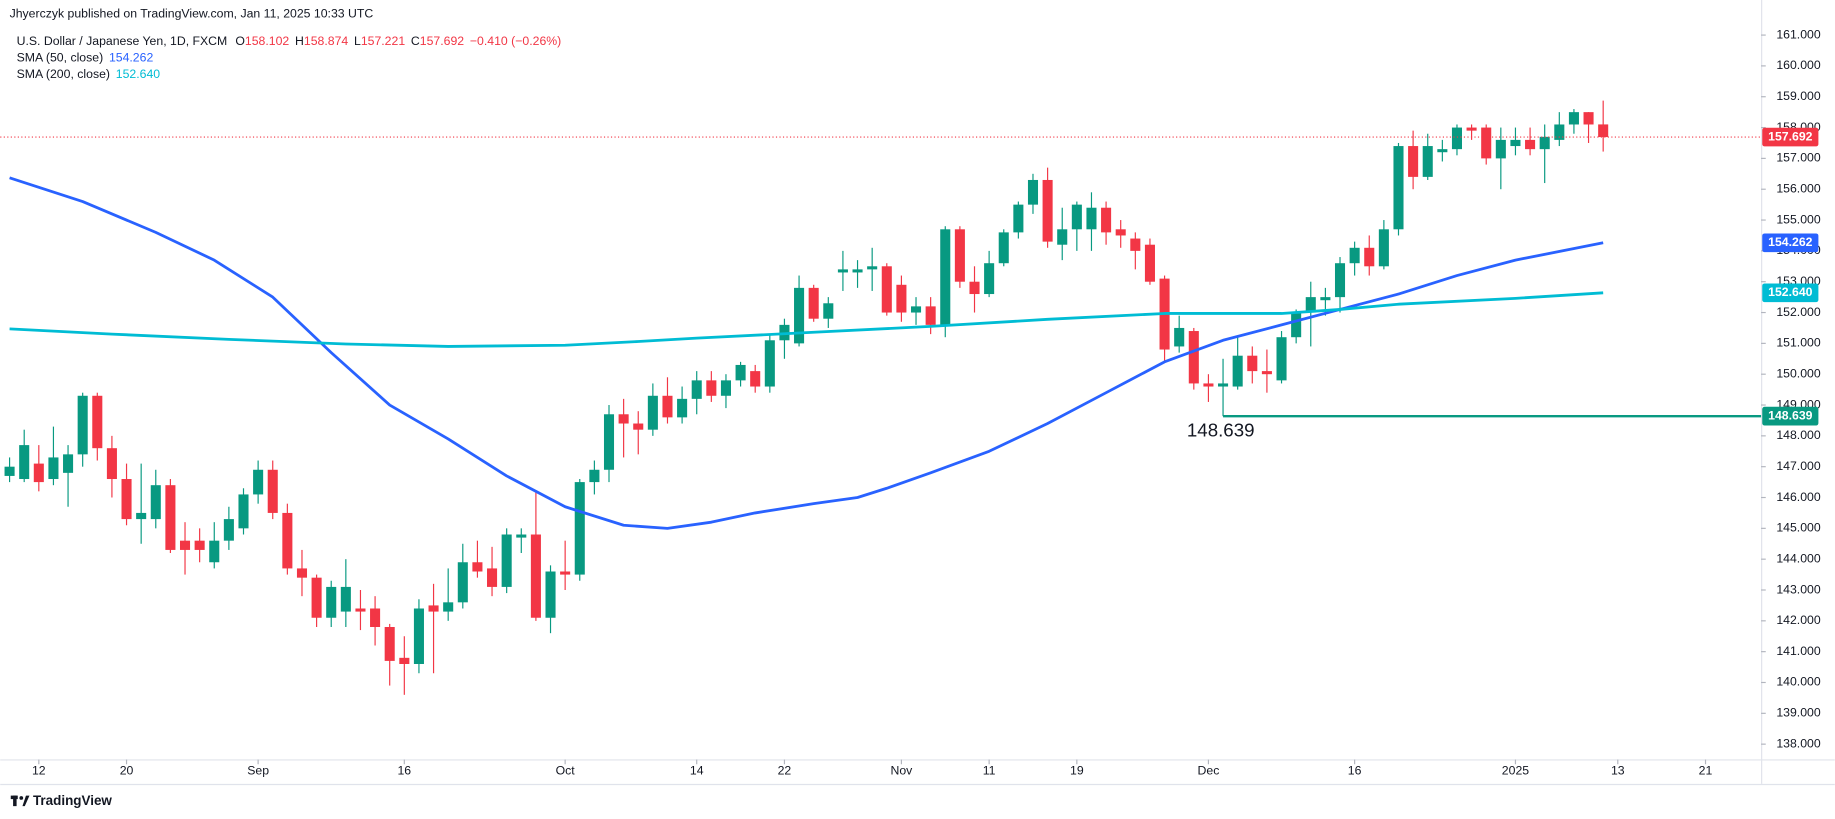  I want to click on y-tick-label: 147.000, so click(1798, 466).